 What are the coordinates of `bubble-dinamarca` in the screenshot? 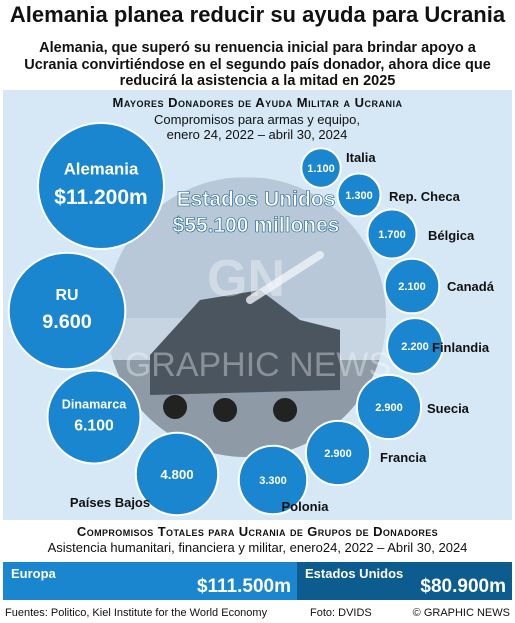 It's located at (94, 417).